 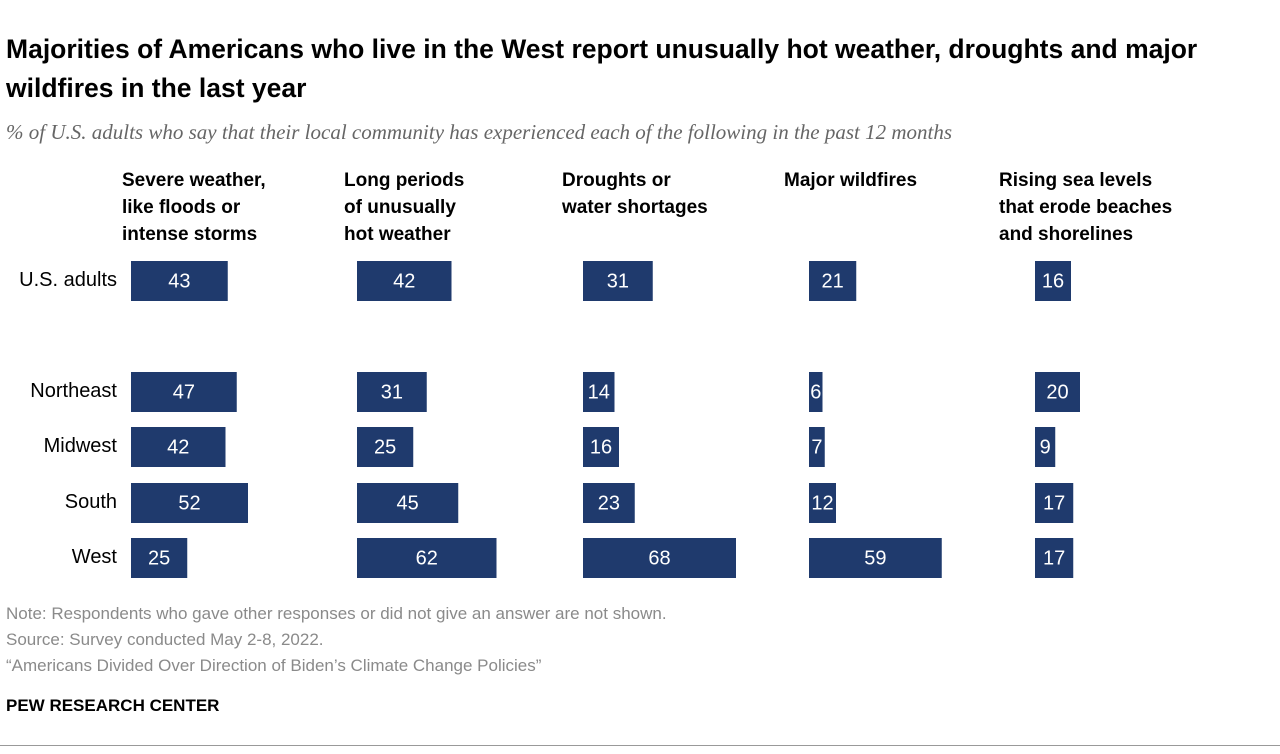 I want to click on value-label: 21, so click(x=833, y=281).